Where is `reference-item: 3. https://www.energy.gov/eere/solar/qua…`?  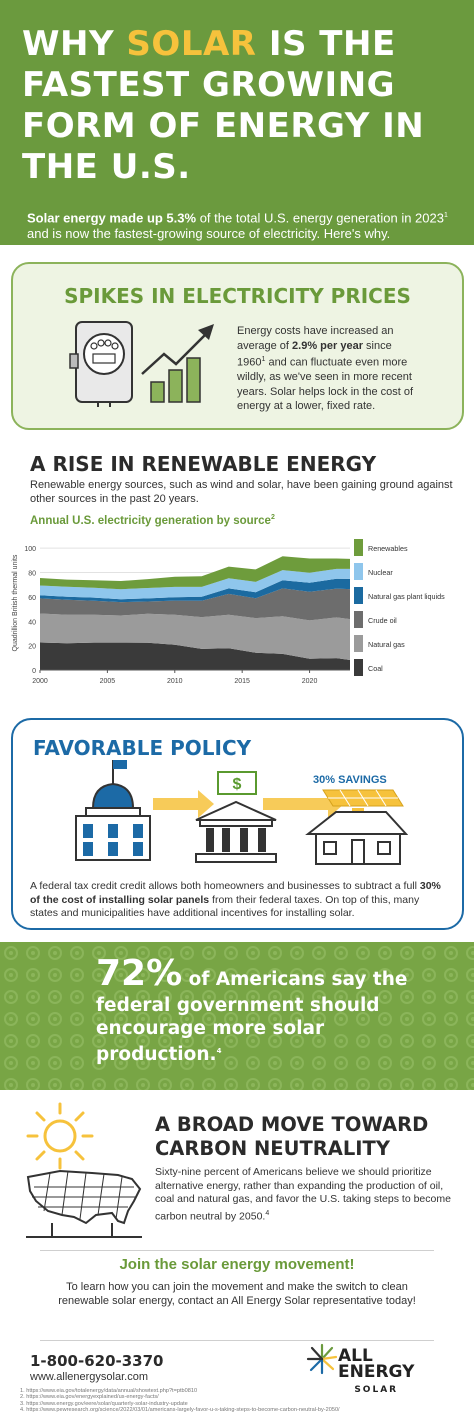 reference-item: 3. https://www.energy.gov/eere/solar/qua… is located at coordinates (104, 1403).